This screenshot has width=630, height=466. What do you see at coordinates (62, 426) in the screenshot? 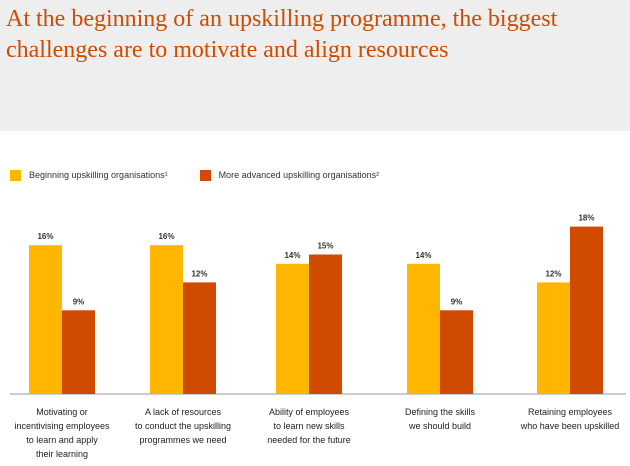
I see `category-label-line: incentivising employees` at bounding box center [62, 426].